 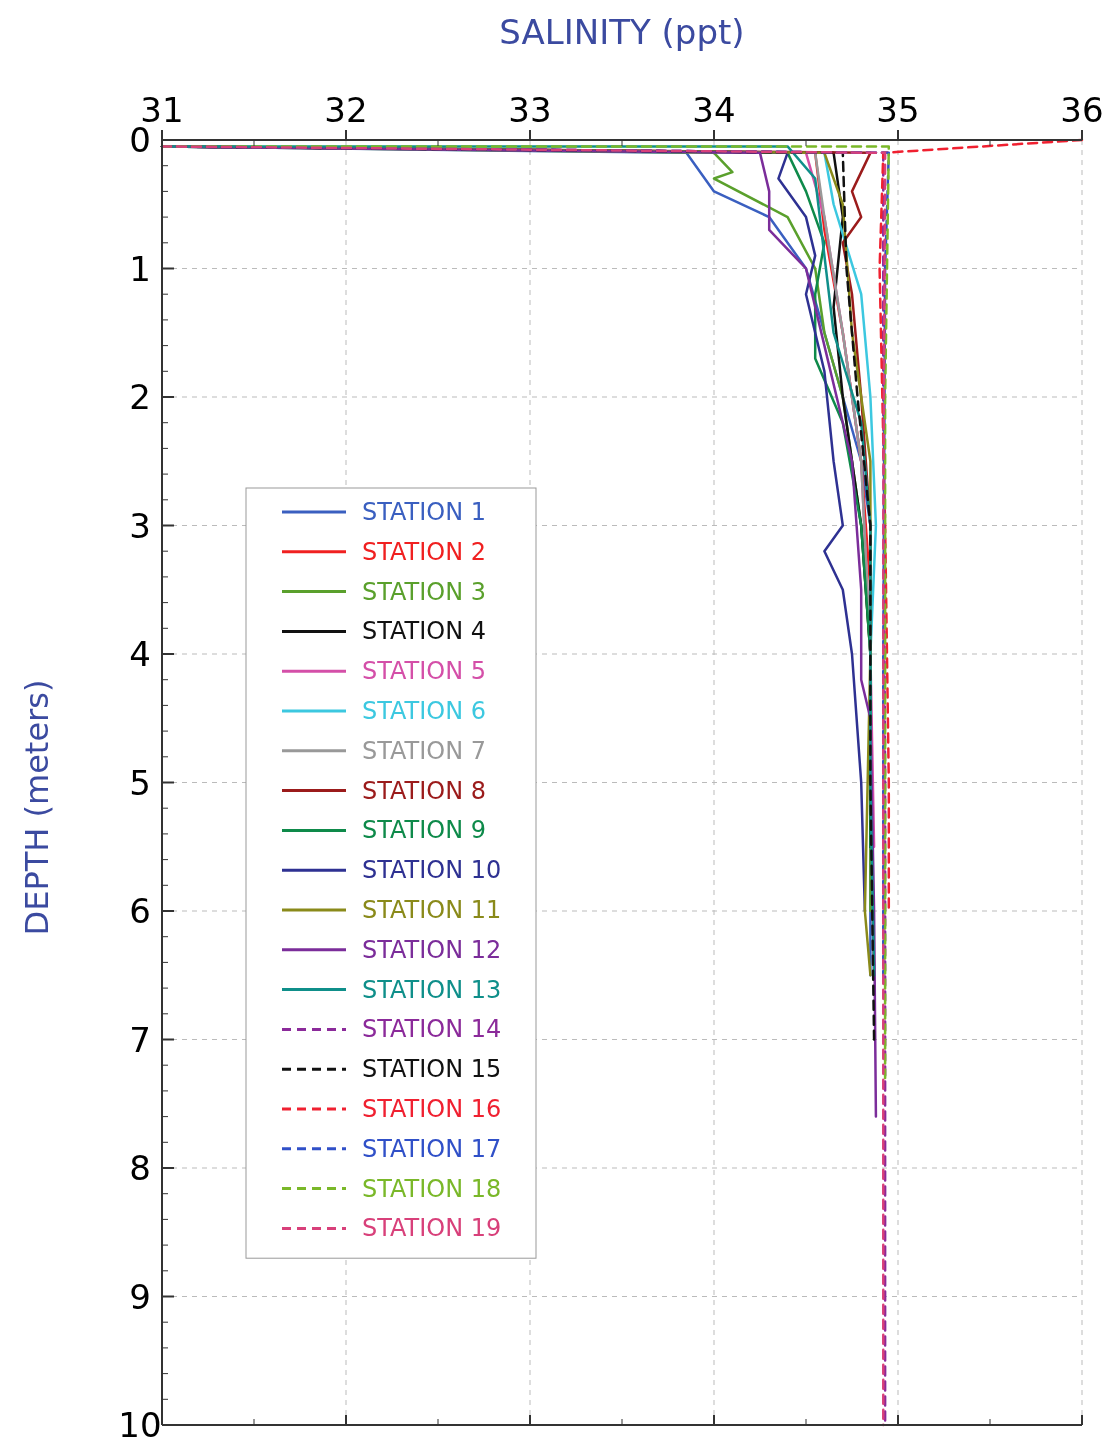 What do you see at coordinates (140, 1425) in the screenshot?
I see `y-tick-label: 10` at bounding box center [140, 1425].